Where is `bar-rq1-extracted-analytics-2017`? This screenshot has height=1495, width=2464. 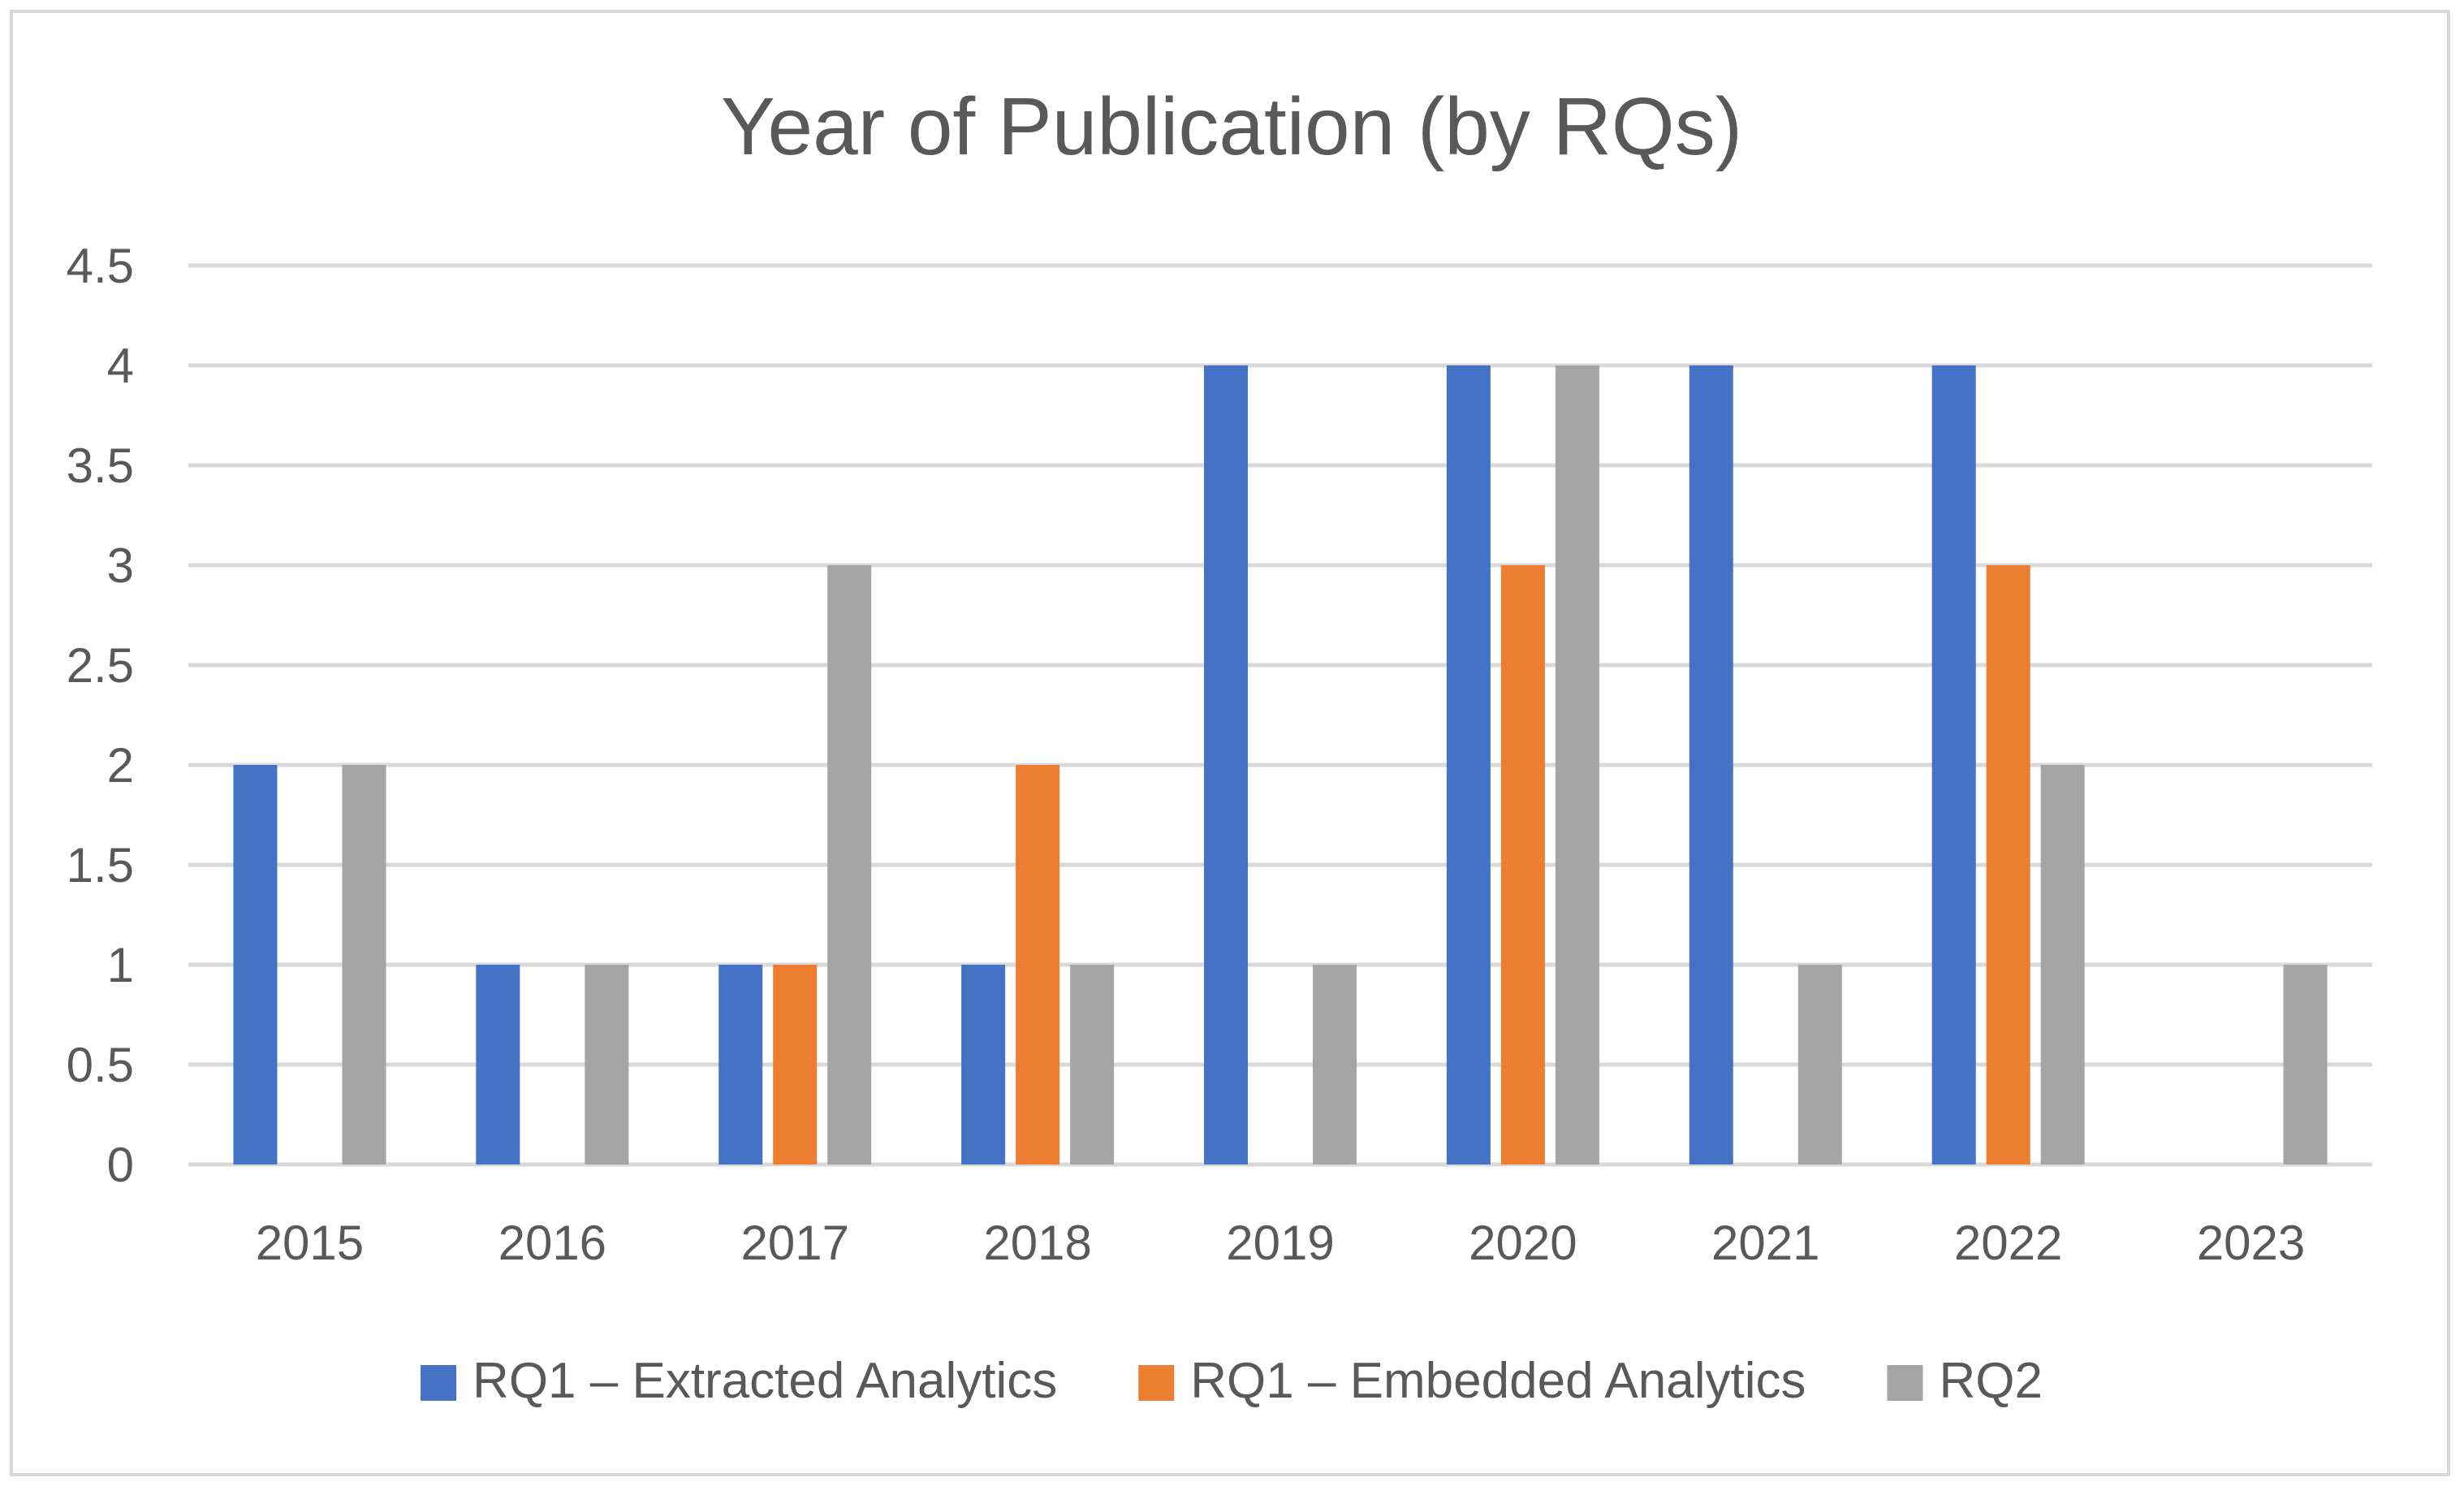 bar-rq1-extracted-analytics-2017 is located at coordinates (740, 1064).